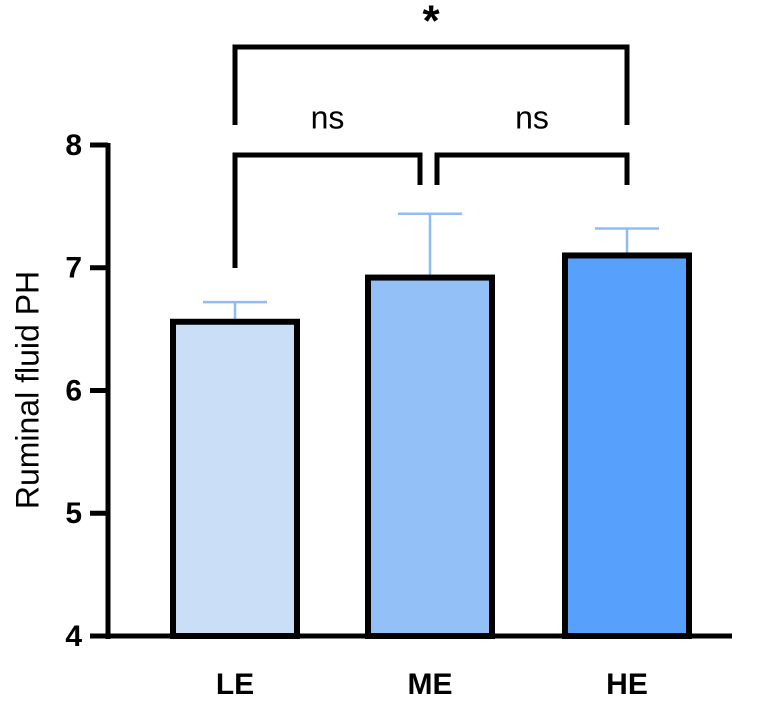  I want to click on x-tick-label: LE, so click(235, 684).